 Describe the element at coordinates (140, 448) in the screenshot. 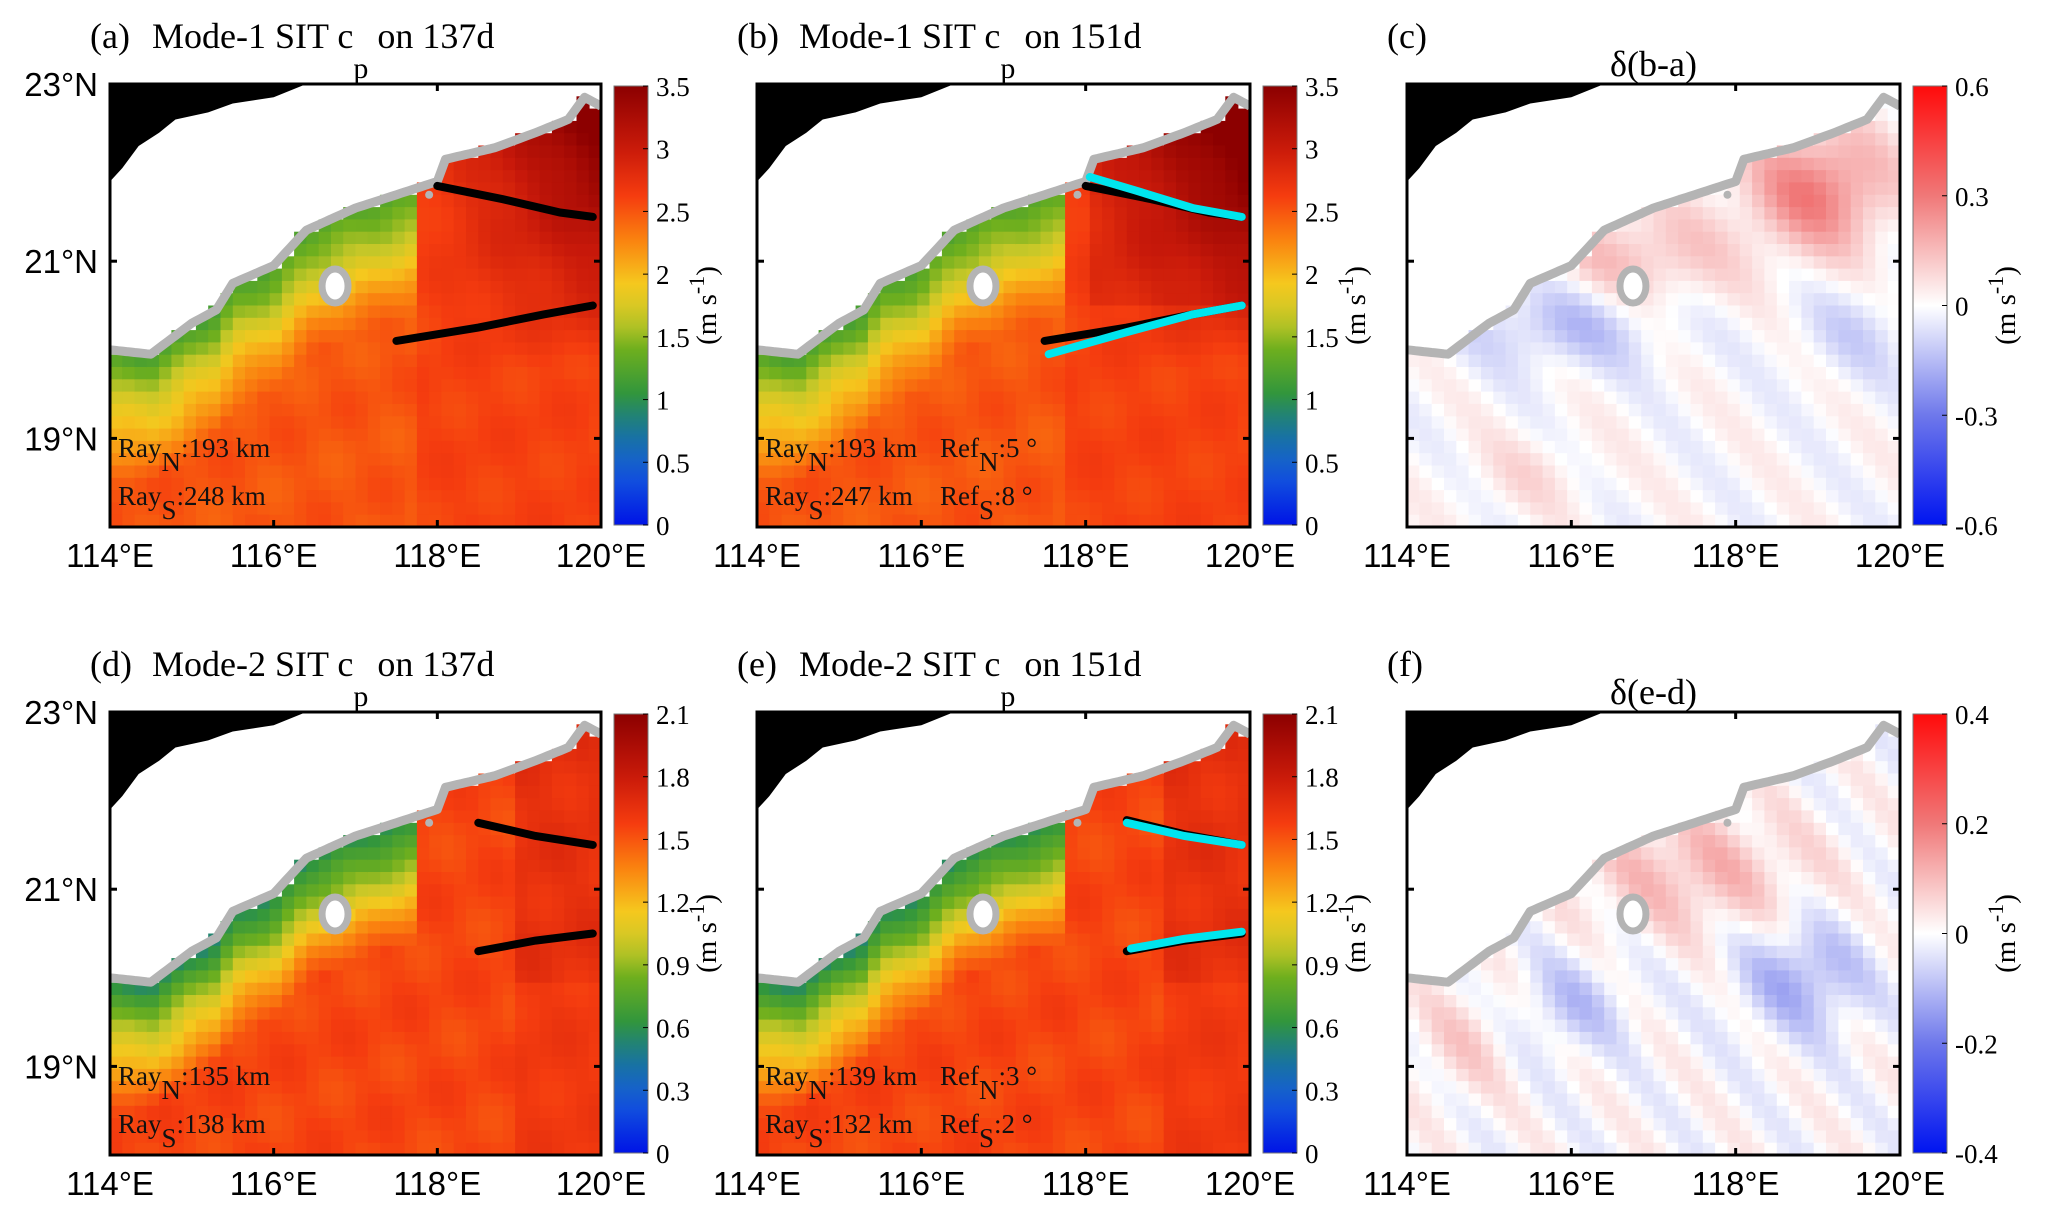

I see `annotation-base: Ray` at that location.